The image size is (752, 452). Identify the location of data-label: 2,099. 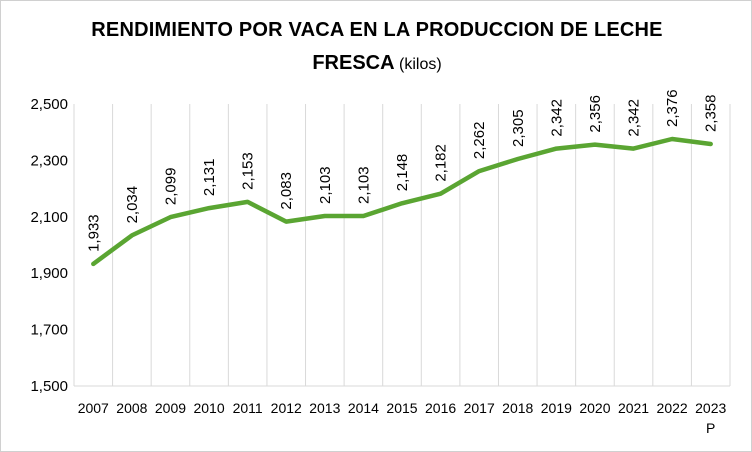
(170, 187).